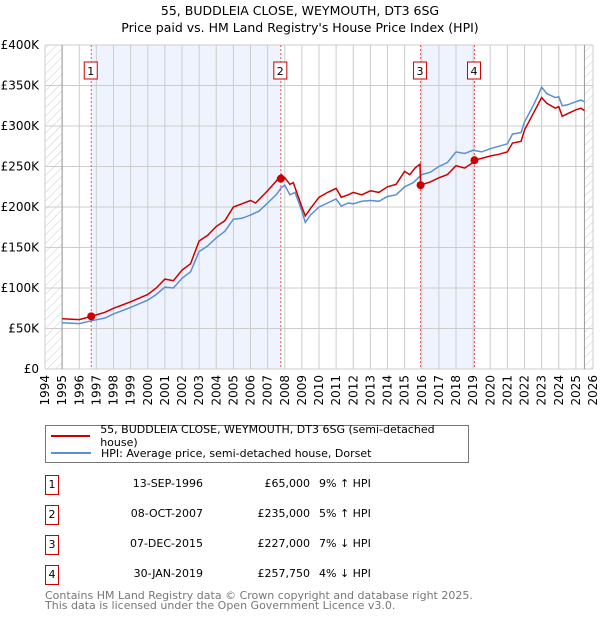 This screenshot has width=600, height=620. Describe the element at coordinates (21, 126) in the screenshot. I see `y-tick-label: £300K` at that location.